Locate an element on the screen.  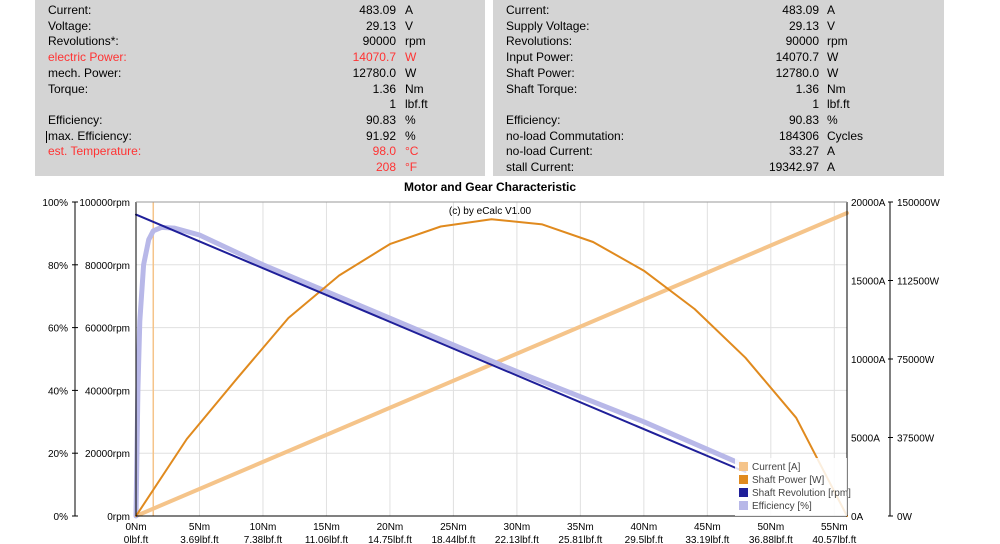
x-tick-label-lbf: 22.13lbf.ft is located at coordinates (517, 539).